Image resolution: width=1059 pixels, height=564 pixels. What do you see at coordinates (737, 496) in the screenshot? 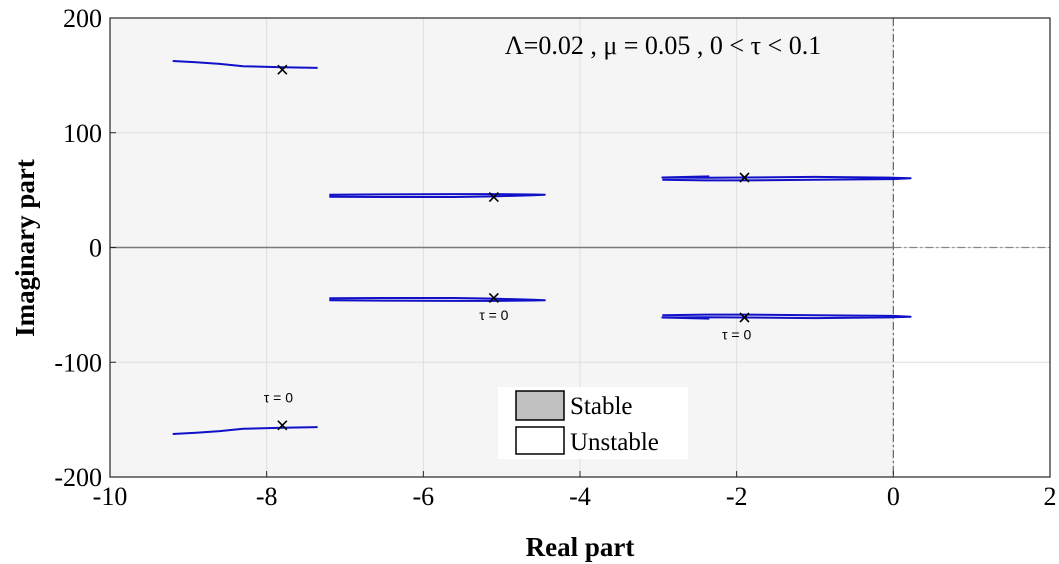
I see `x-tick-label: -2` at bounding box center [737, 496].